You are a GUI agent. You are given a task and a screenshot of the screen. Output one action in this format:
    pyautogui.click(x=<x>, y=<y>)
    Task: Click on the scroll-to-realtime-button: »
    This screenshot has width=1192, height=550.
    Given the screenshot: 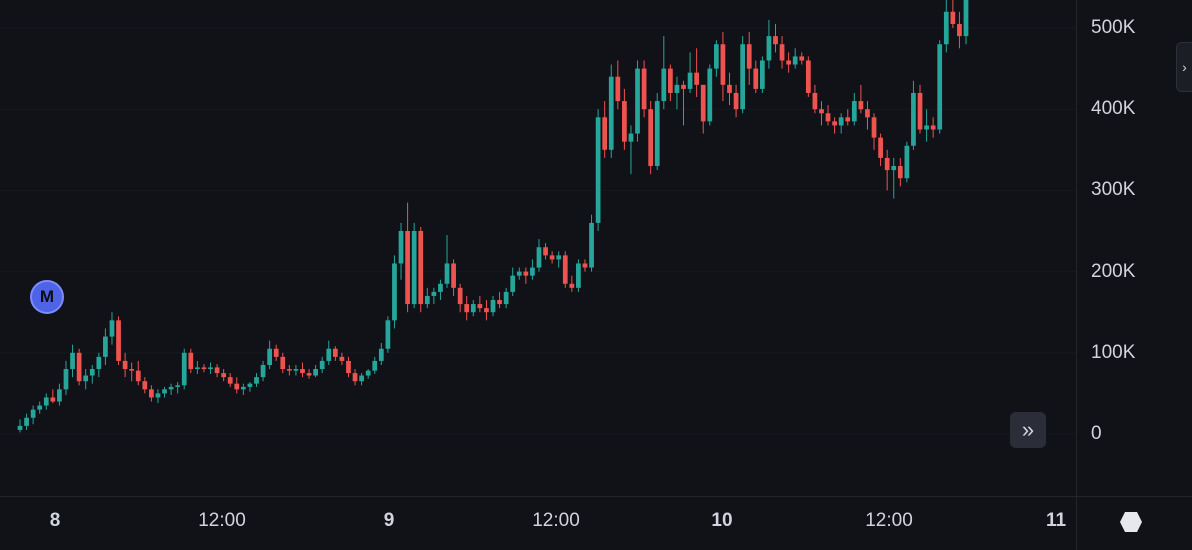 What is the action you would take?
    pyautogui.click(x=1028, y=430)
    